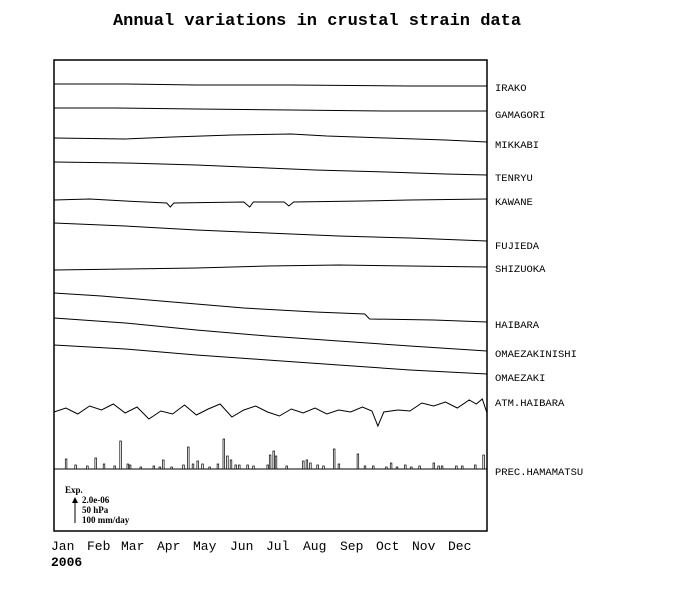  Describe the element at coordinates (514, 179) in the screenshot. I see `station-label-tenryu: TENRYU` at that location.